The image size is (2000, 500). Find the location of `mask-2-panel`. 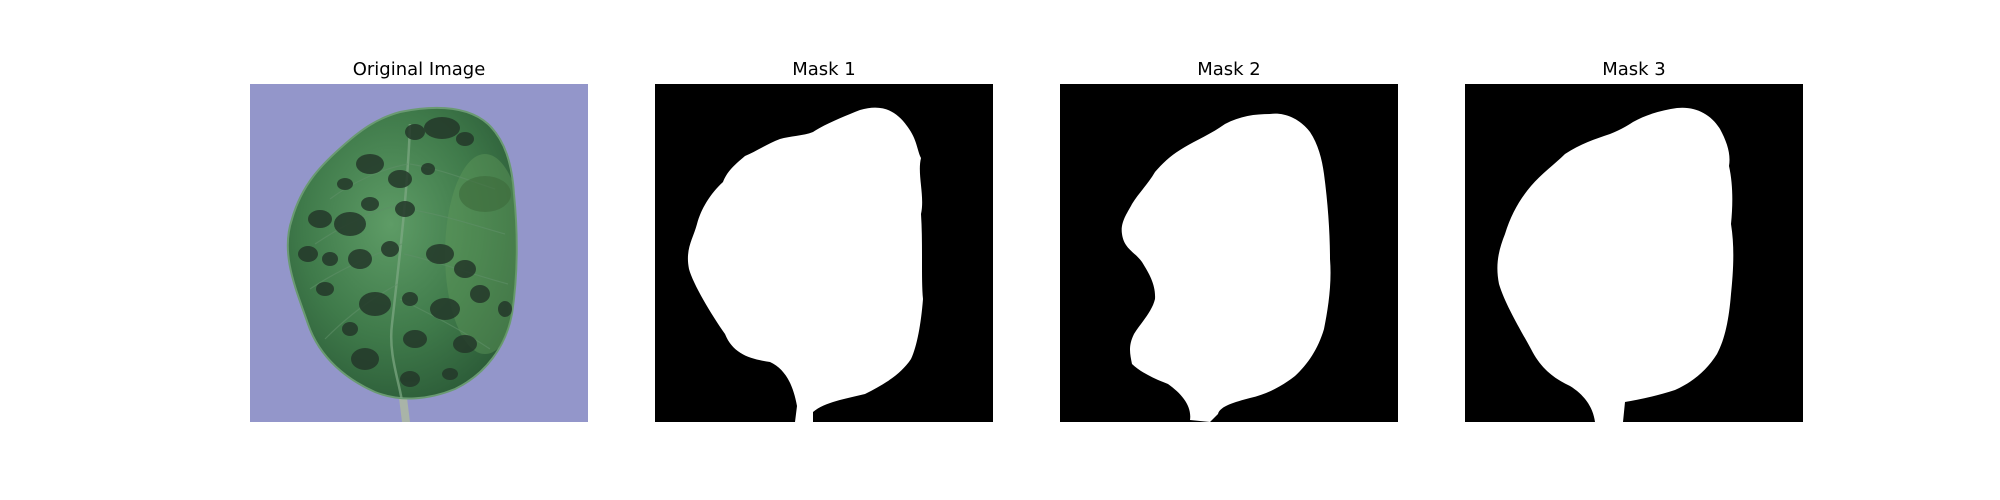

mask-2-panel is located at coordinates (1229, 253).